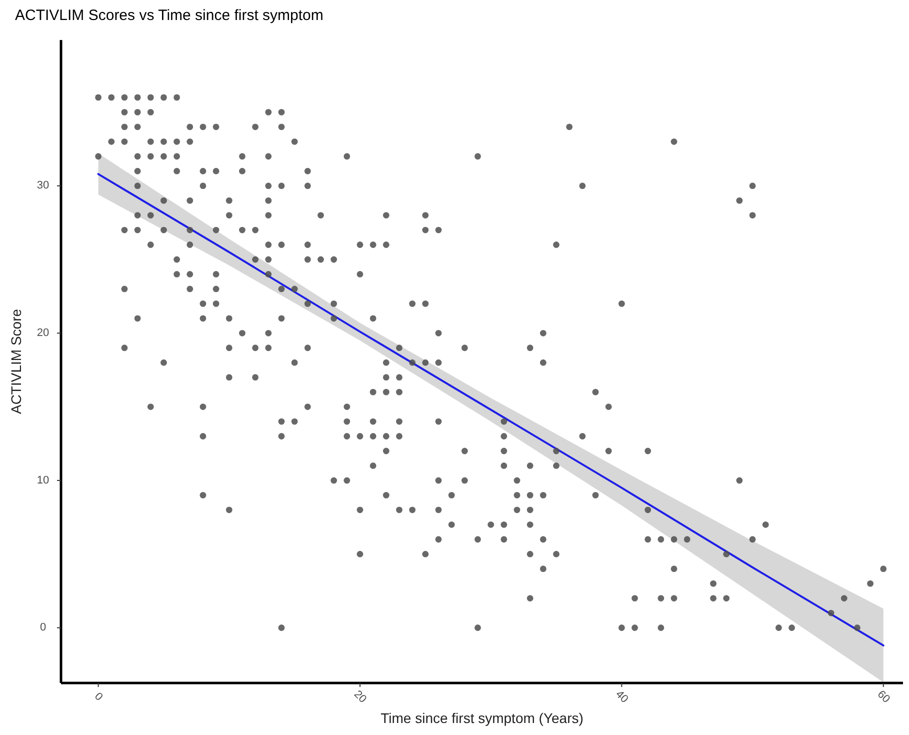 The image size is (909, 735). What do you see at coordinates (43, 333) in the screenshot?
I see `y-tick-label: 20` at bounding box center [43, 333].